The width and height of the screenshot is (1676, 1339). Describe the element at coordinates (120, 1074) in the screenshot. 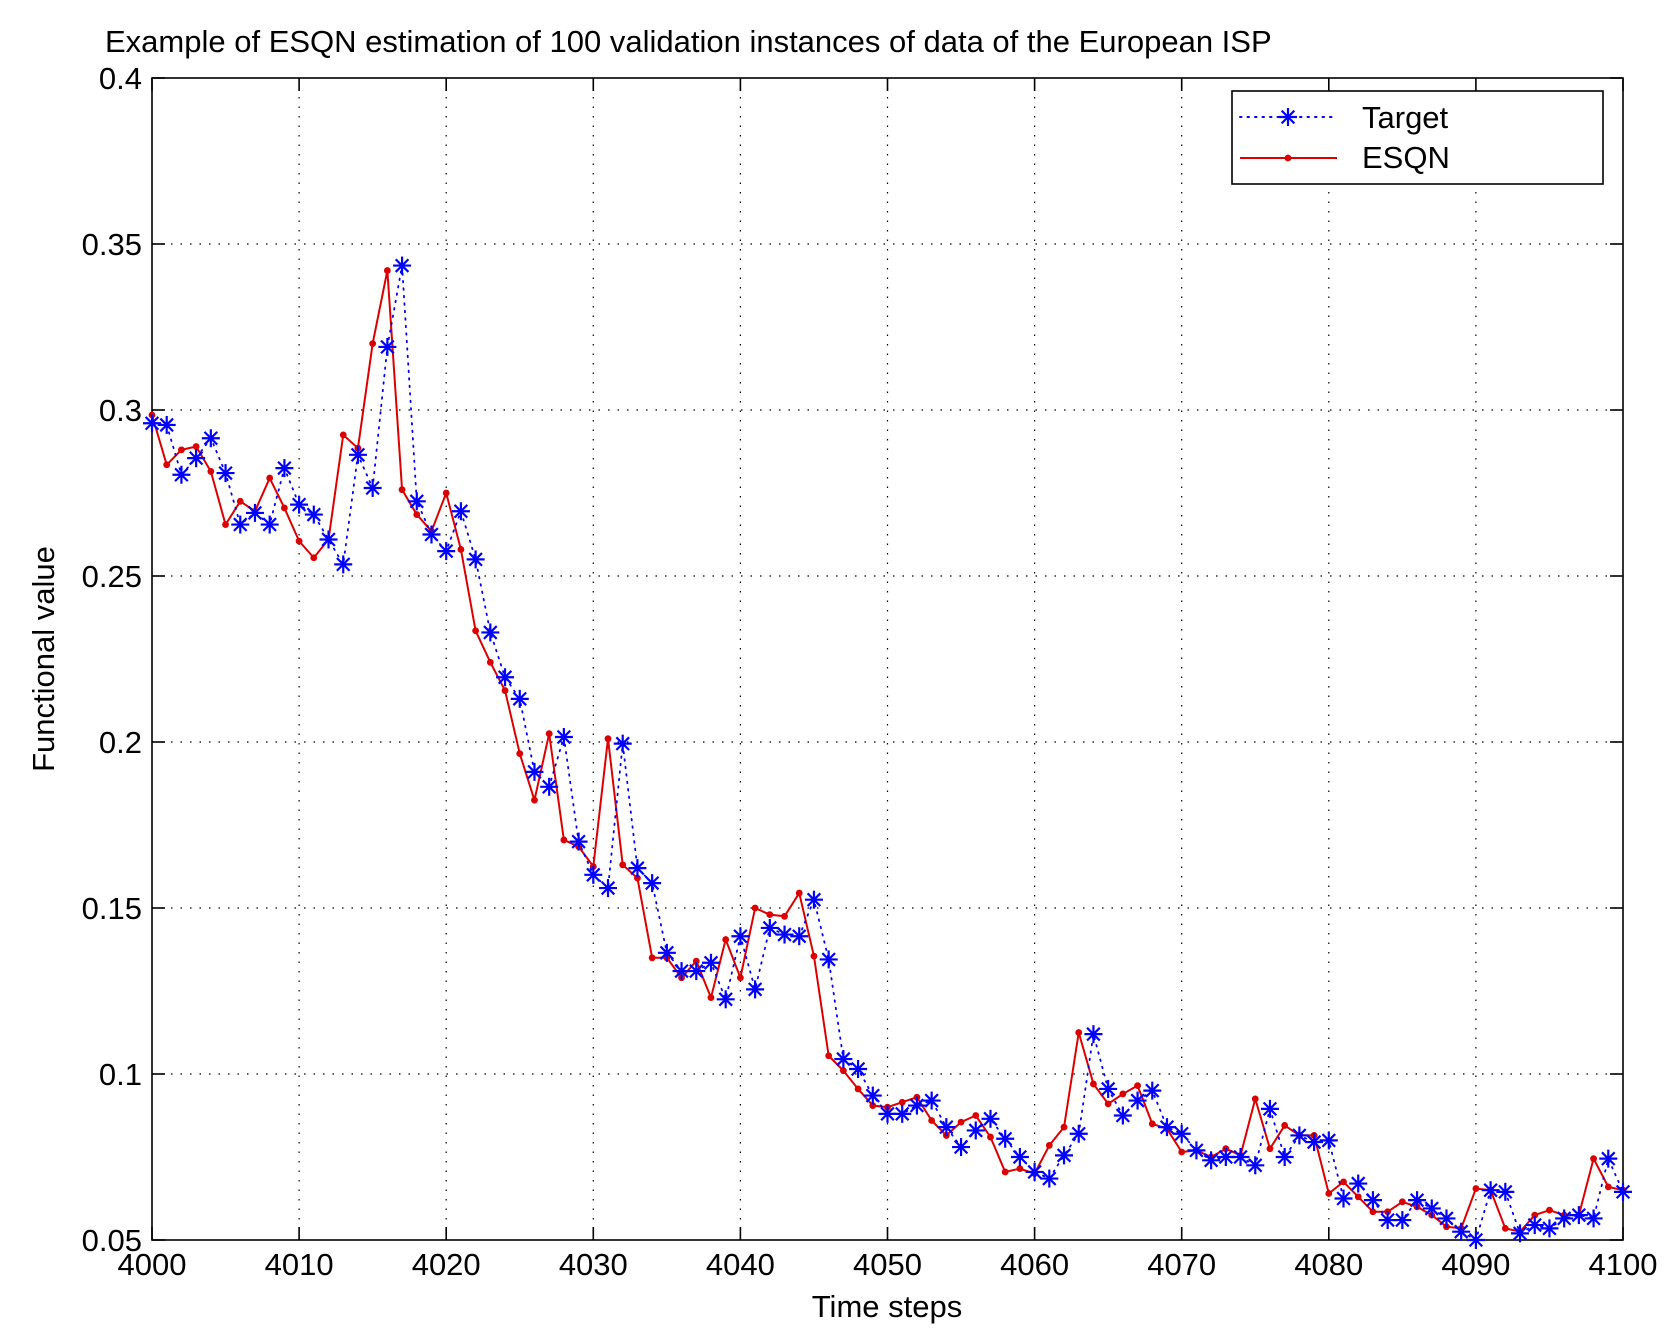

I see `y-tick-label: 0.1` at that location.